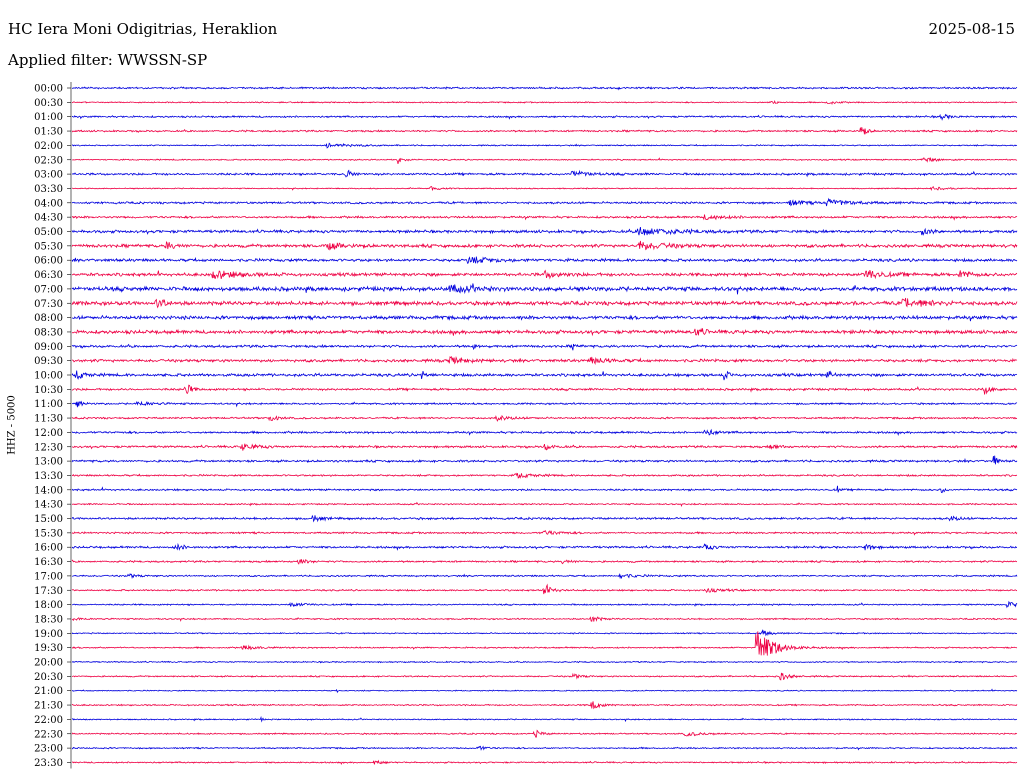 Image resolution: width=1024 pixels, height=780 pixels. I want to click on time-tick-label: 20:00, so click(48, 663).